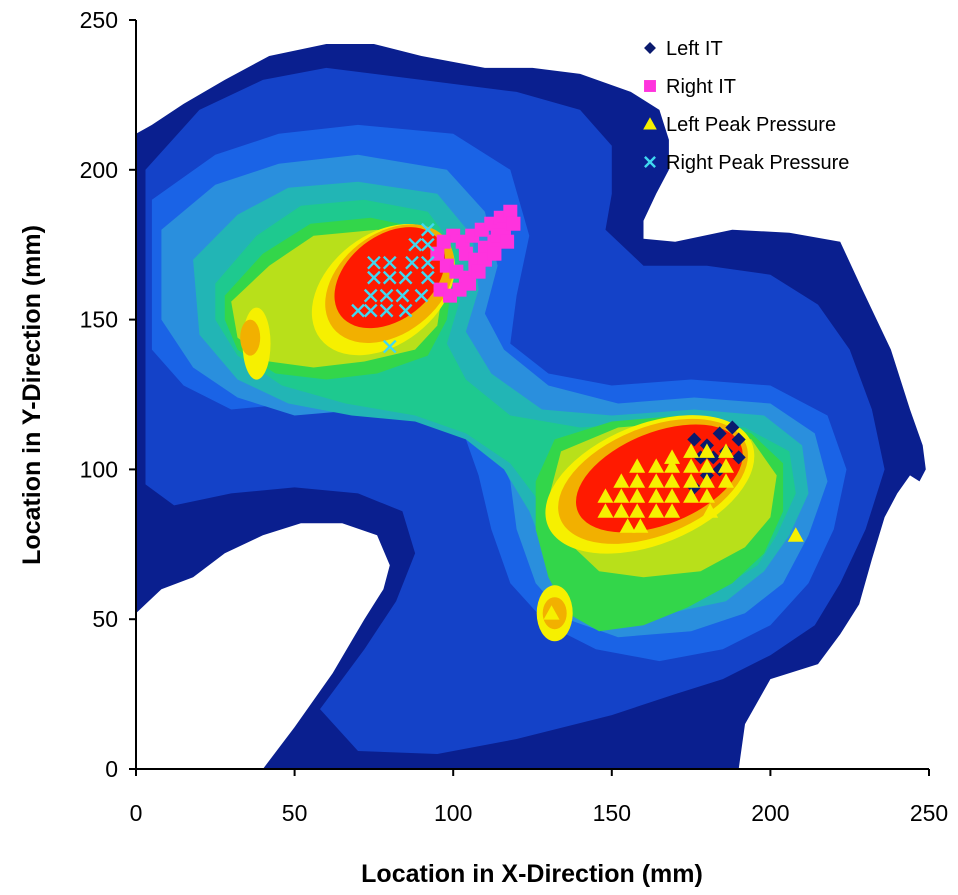 The image size is (958, 895). Describe the element at coordinates (111, 769) in the screenshot. I see `y-tick-label: 0` at that location.